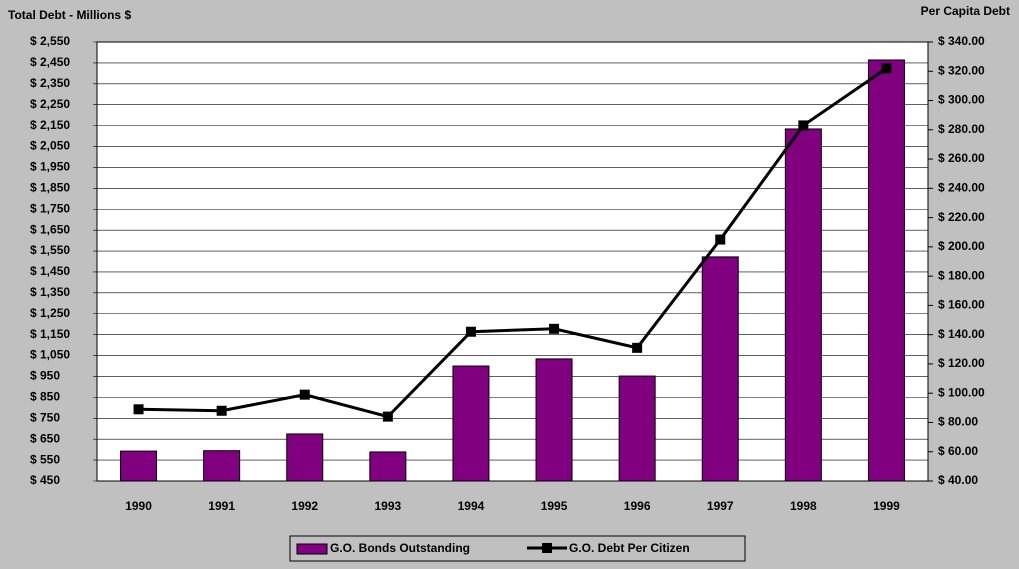 This screenshot has width=1019, height=569. Describe the element at coordinates (69, 15) in the screenshot. I see `chart-title: Total Debt - Millions $` at that location.